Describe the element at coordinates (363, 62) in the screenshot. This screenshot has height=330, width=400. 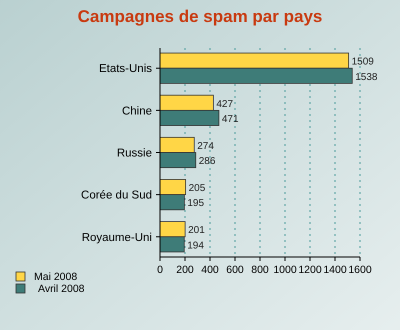
I see `data-label: 1509` at that location.